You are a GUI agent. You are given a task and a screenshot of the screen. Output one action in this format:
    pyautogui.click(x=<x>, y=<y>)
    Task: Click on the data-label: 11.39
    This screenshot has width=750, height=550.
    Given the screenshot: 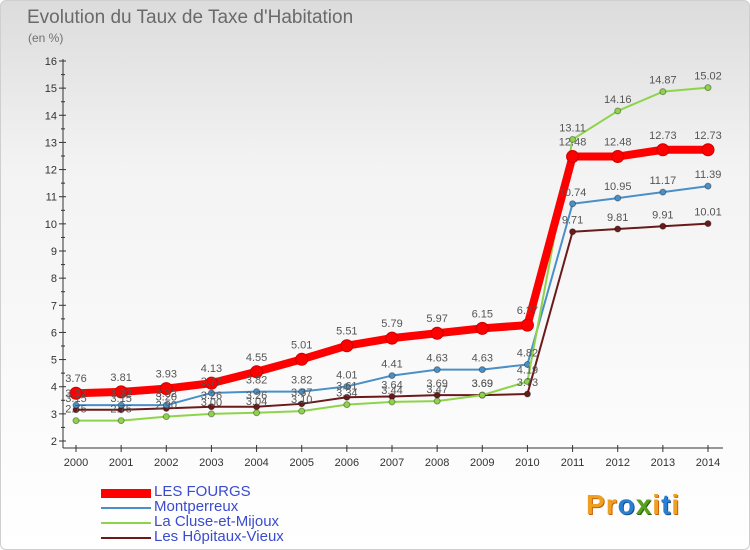 What is the action you would take?
    pyautogui.click(x=708, y=175)
    